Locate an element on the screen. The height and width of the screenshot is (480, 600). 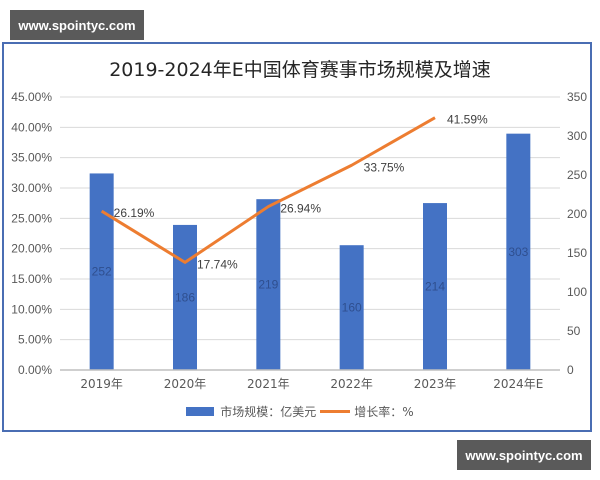
right-axis-tick: 350 is located at coordinates (577, 97).